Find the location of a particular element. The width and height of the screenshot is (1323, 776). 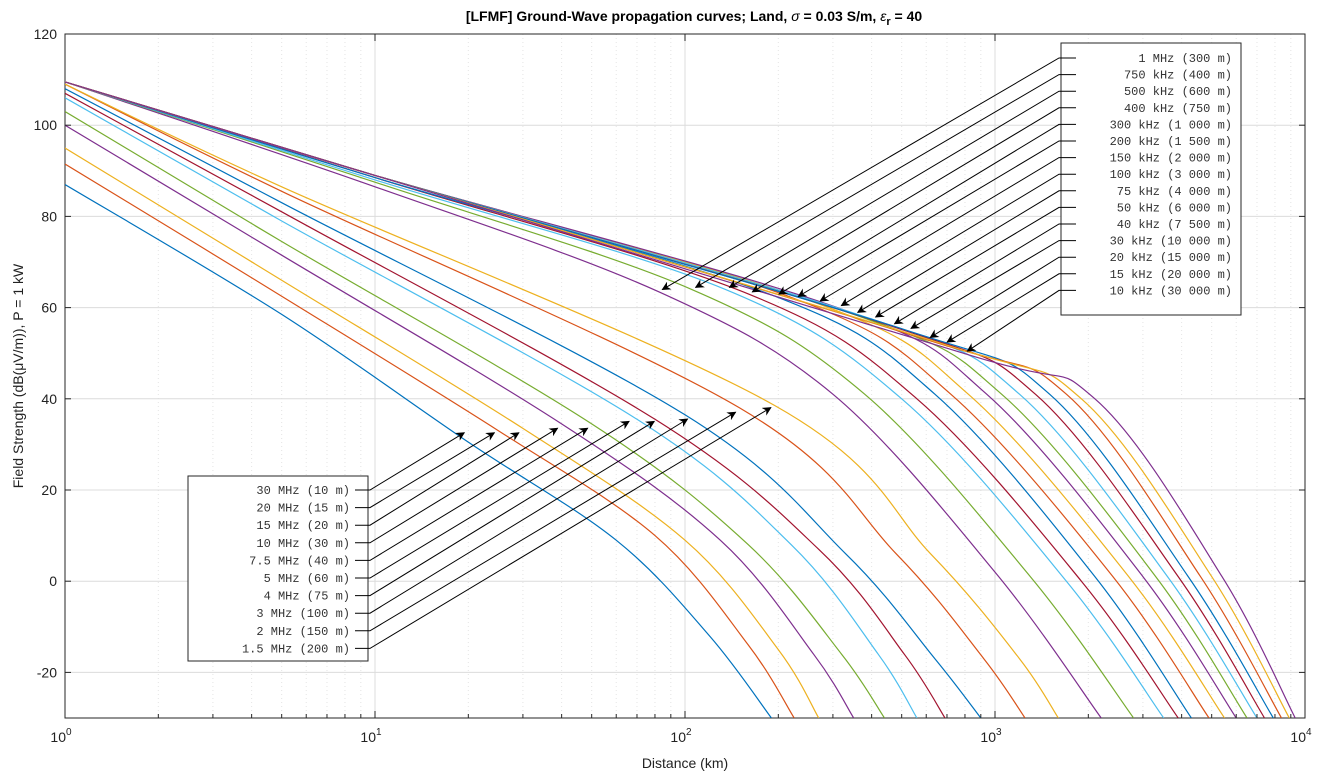

y-tick-label: 40 is located at coordinates (49, 399).